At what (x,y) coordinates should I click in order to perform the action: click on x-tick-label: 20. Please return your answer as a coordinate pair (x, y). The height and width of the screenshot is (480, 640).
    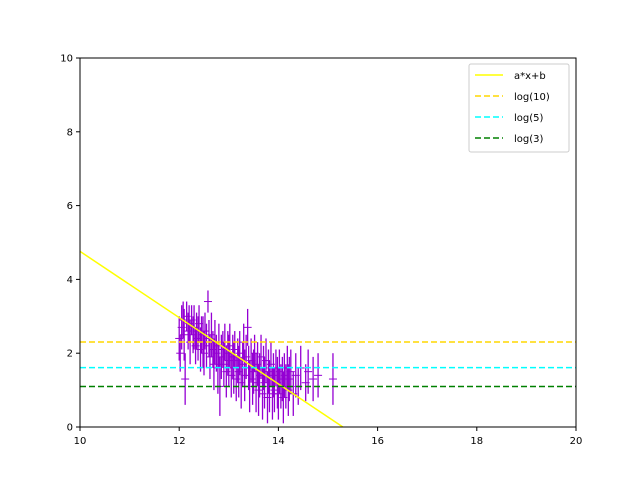
    Looking at the image, I should click on (576, 441).